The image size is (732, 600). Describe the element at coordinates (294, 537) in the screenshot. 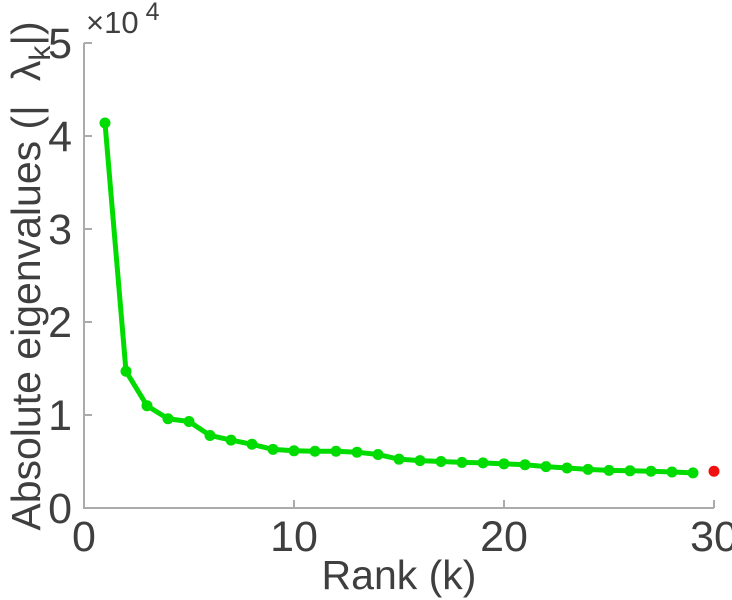

I see `x-tick-label: 10` at that location.